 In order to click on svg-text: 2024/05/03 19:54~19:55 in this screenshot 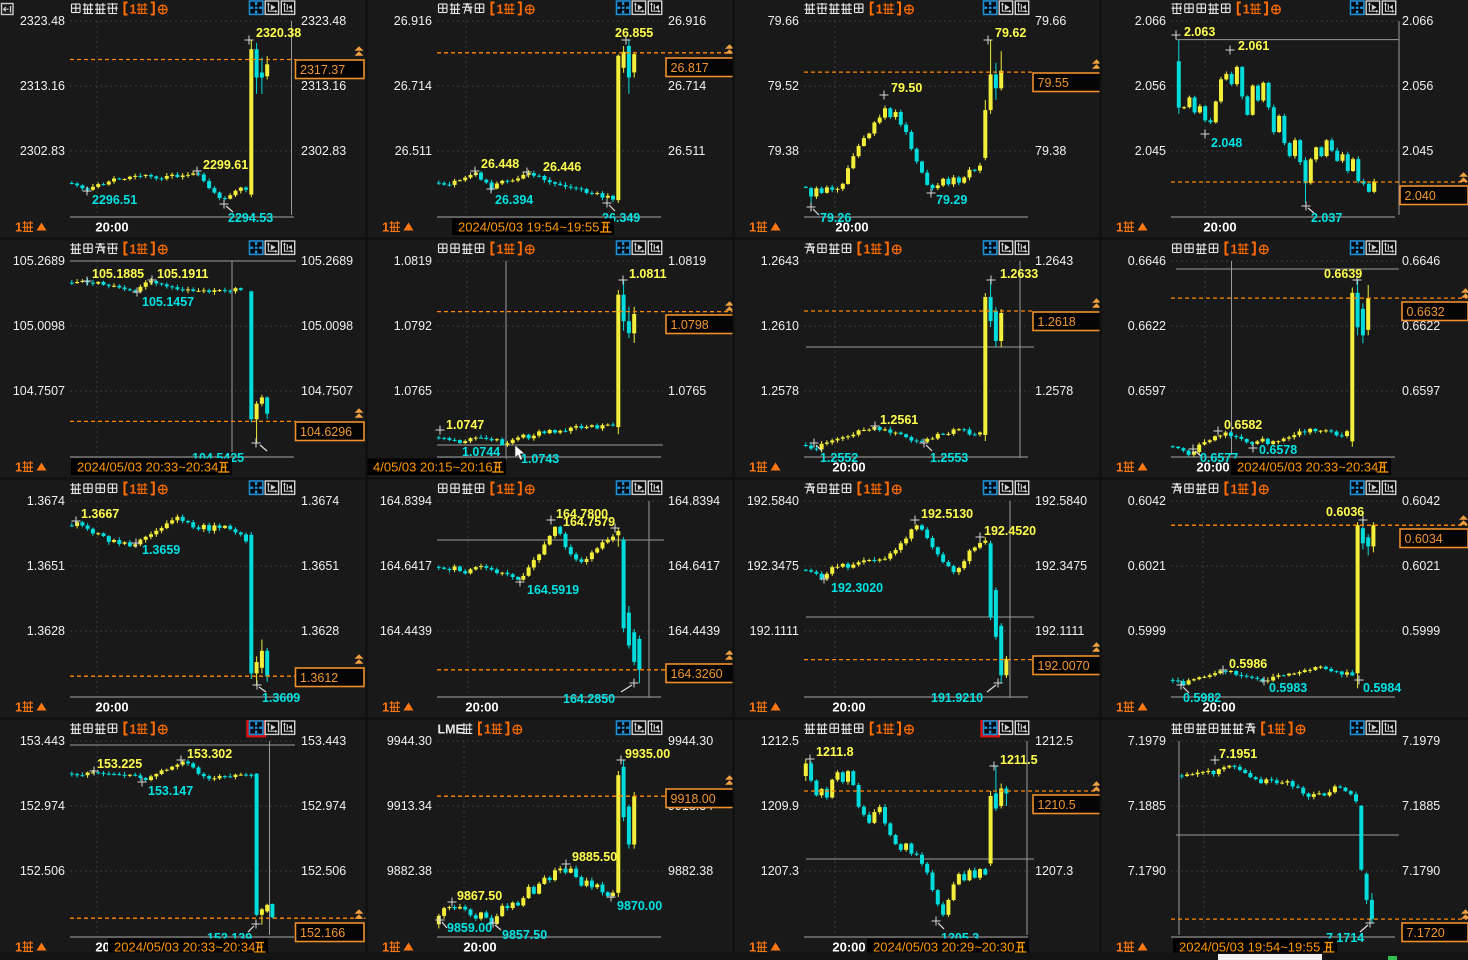, I will do `click(528, 227)`.